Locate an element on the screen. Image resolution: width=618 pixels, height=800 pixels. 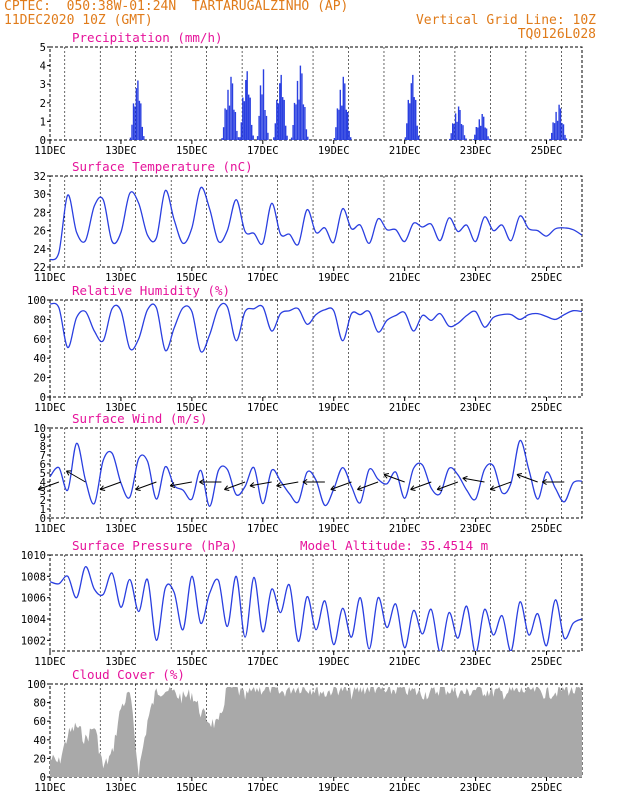
y-tick-label: 9 is located at coordinates (43, 438).